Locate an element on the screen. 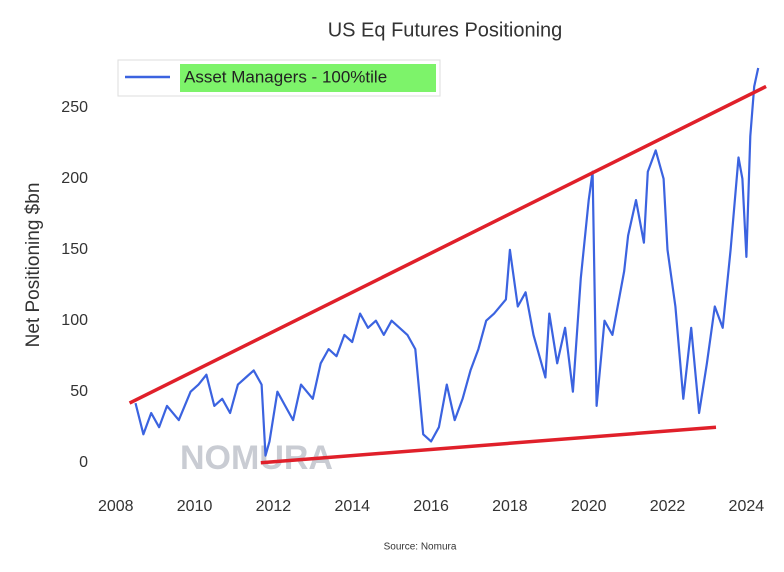 The width and height of the screenshot is (784, 572). y-tick-label: 250 is located at coordinates (74, 107).